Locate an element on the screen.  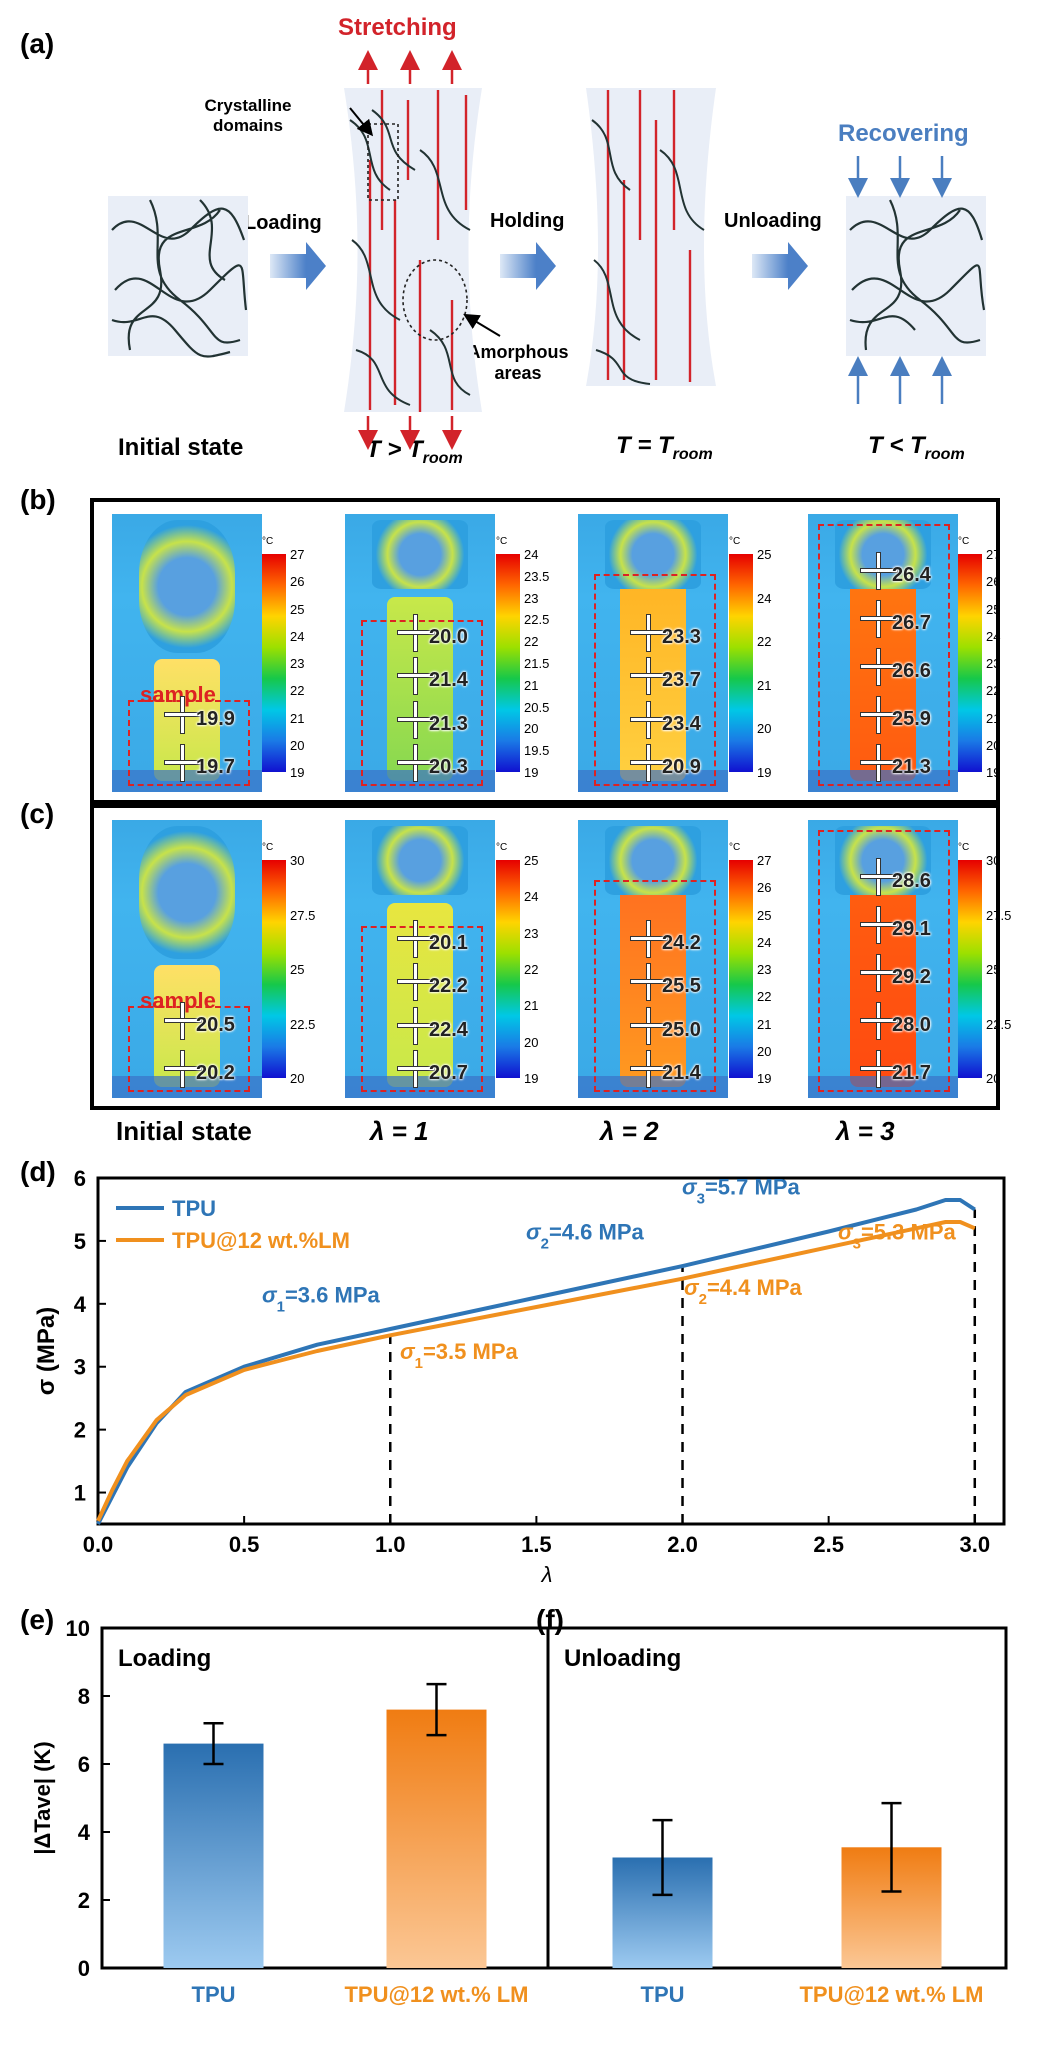
caption-lambda-2: λ = 2 is located at coordinates (629, 1131).